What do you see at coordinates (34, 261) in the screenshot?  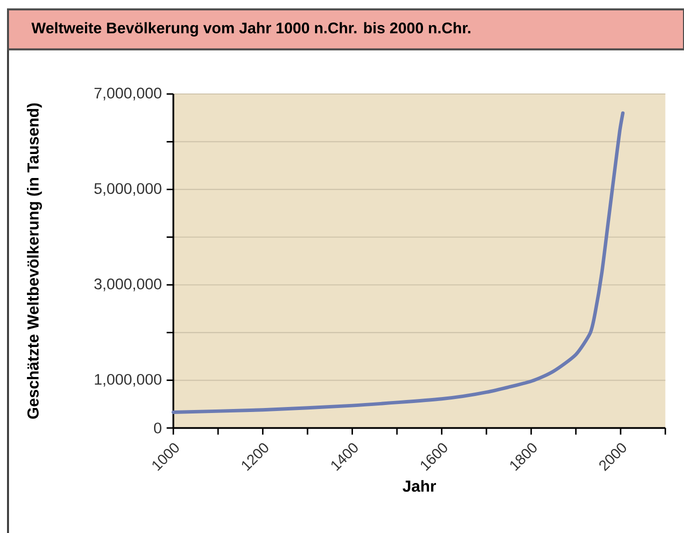 I see `y-axis-title: Geschätzte Weltbevölkerung (in Tausend)` at bounding box center [34, 261].